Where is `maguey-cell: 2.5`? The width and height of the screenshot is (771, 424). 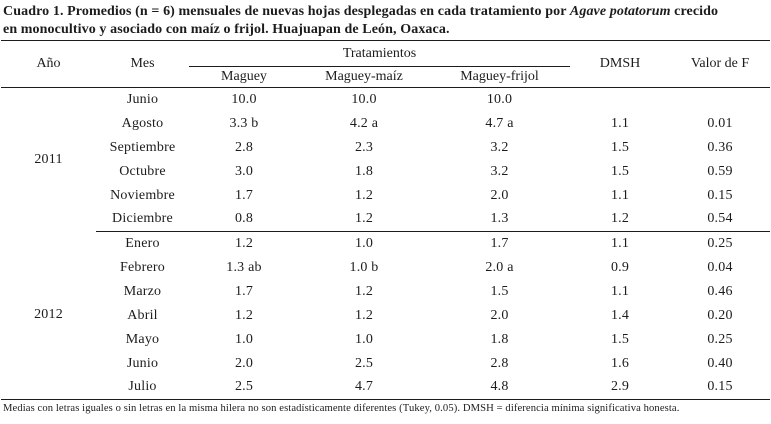 maguey-cell: 2.5 is located at coordinates (244, 387).